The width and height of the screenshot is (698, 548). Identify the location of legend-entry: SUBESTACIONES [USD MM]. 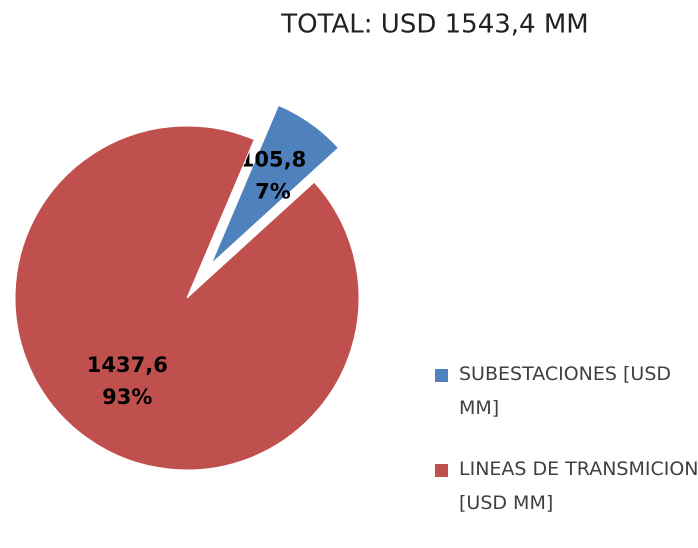
(566, 391).